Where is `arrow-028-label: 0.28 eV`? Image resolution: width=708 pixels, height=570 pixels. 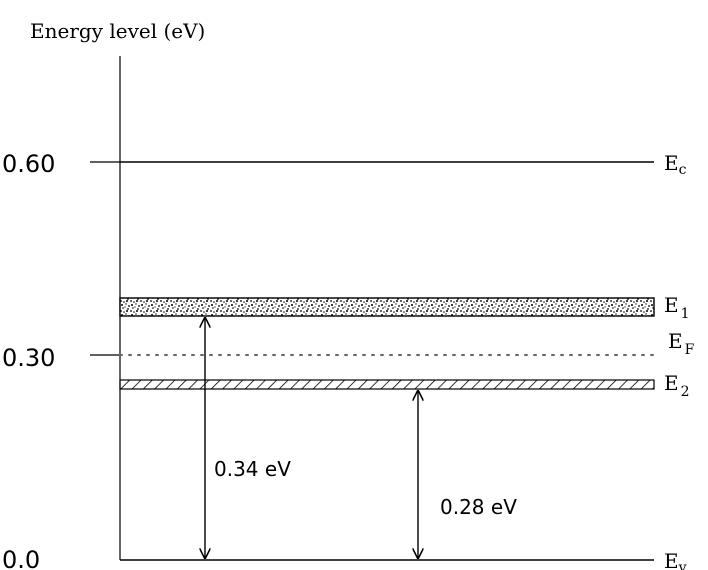 arrow-028-label: 0.28 eV is located at coordinates (478, 507).